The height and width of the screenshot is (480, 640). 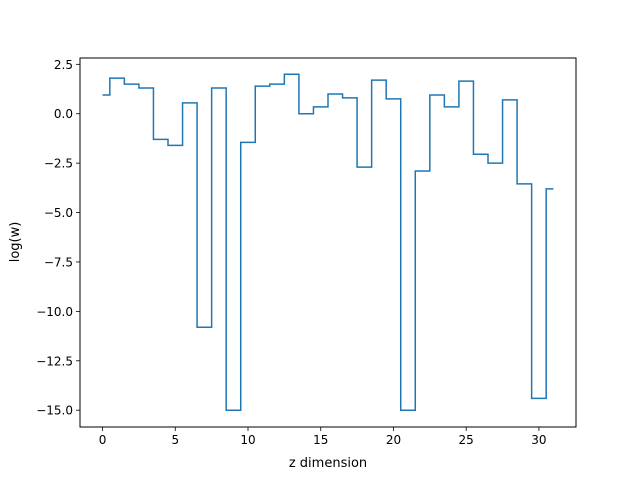 I want to click on x-axis-ticks: 0 5 10 15 20 25 30, so click(x=323, y=437).